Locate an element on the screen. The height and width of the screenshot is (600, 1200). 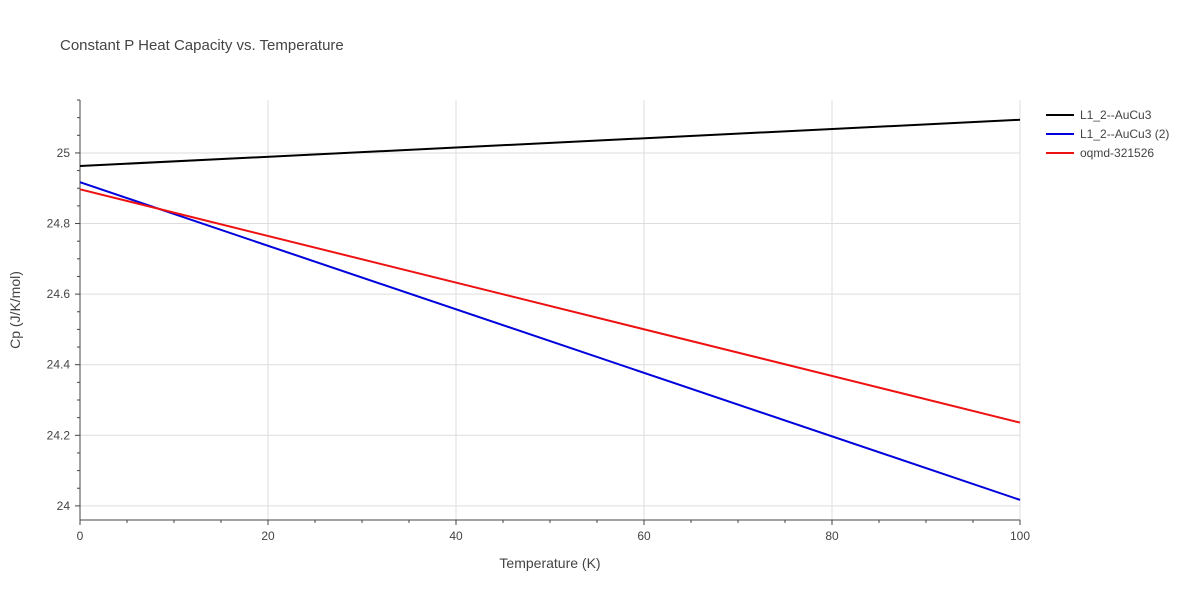
y-tick-label: 24.8 is located at coordinates (59, 224).